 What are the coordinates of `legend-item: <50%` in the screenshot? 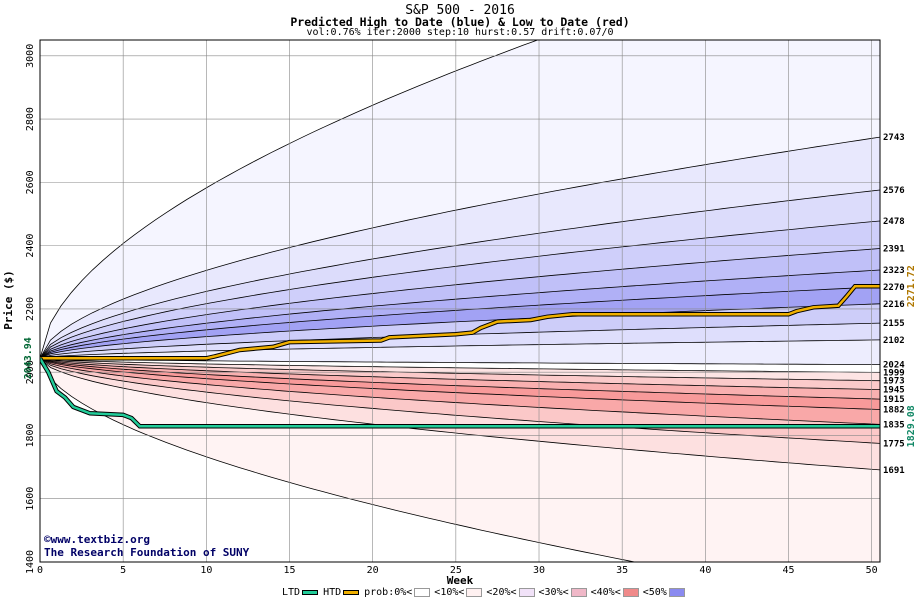 It's located at (664, 592).